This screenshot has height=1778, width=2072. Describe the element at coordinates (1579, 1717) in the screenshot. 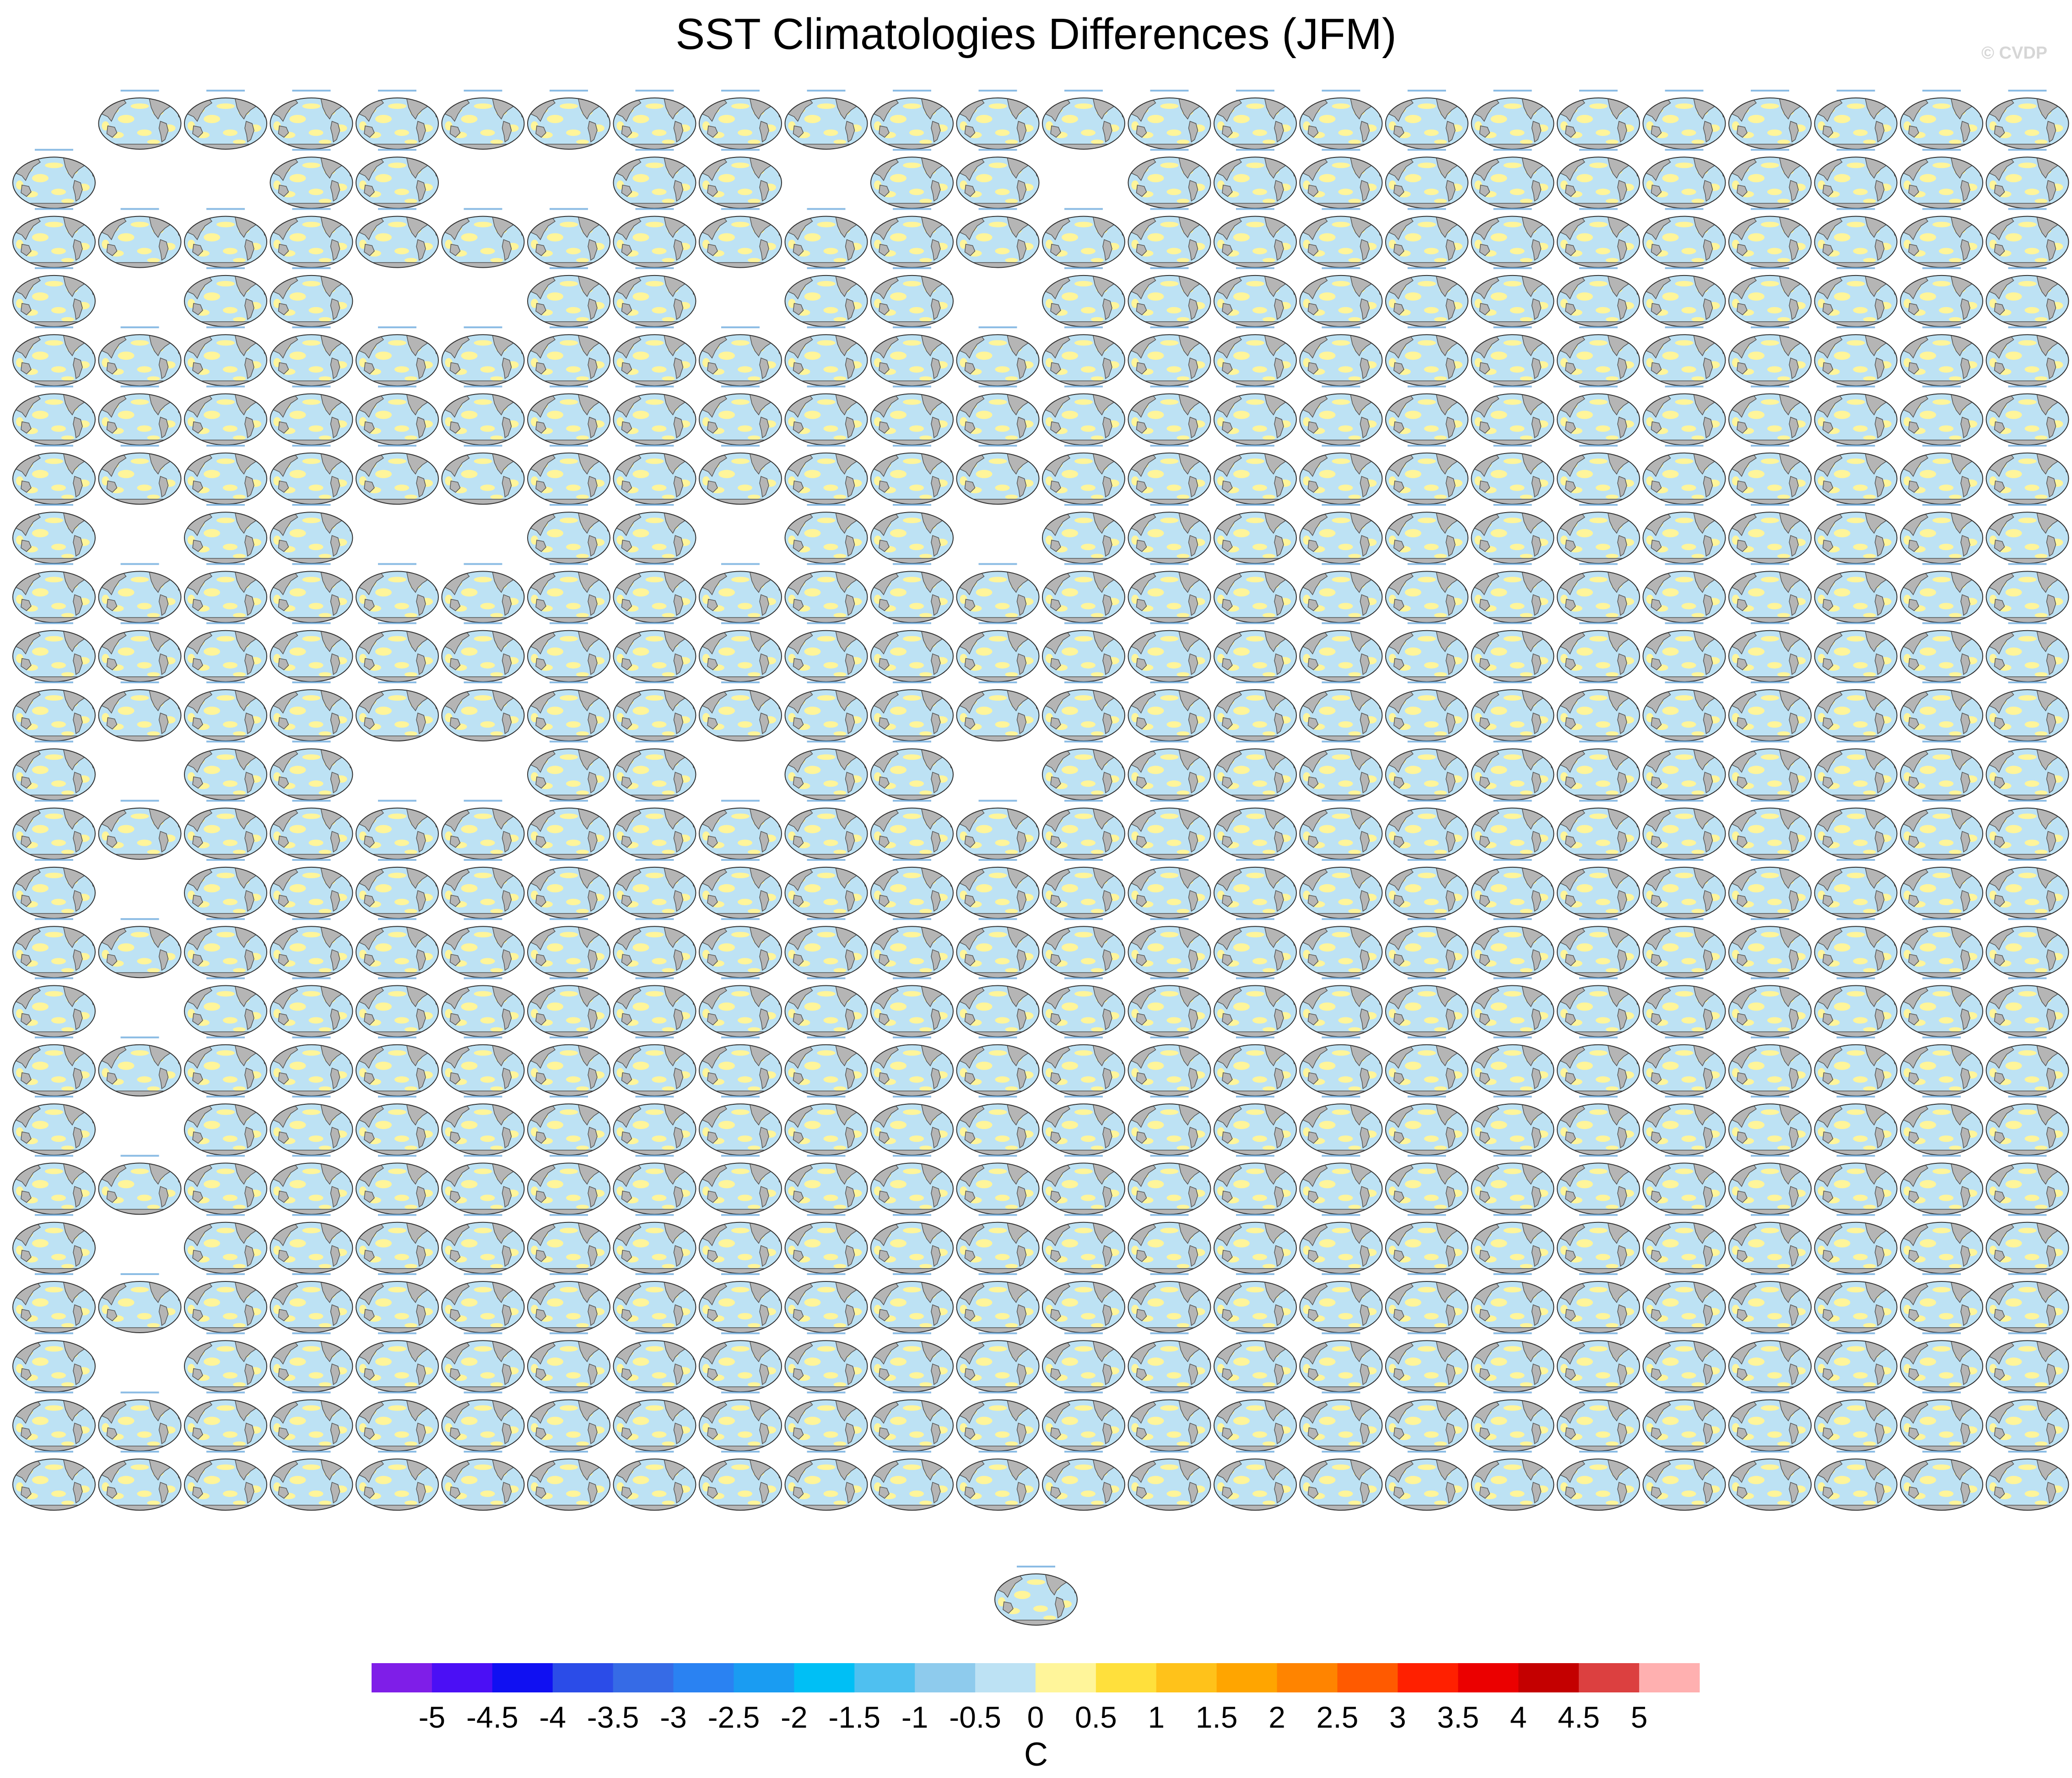

I see `colorbar-tick-label: 4.5` at that location.